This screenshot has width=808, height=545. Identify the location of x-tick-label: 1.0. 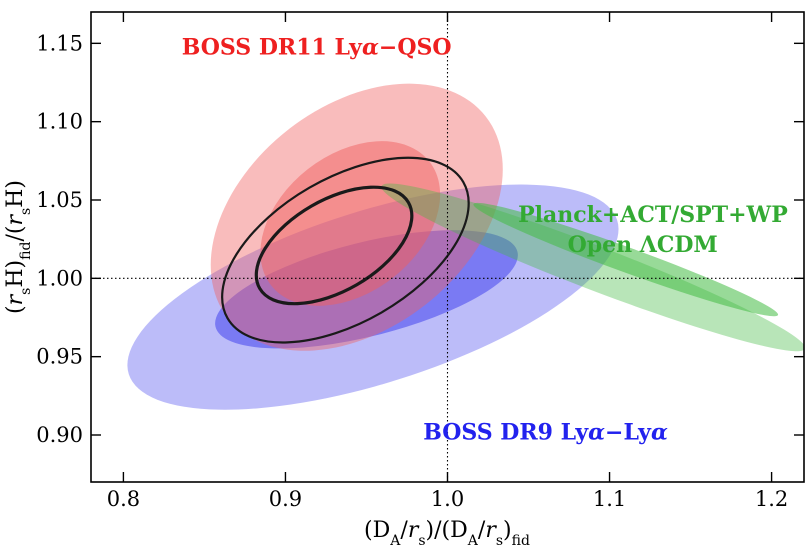
(447, 499).